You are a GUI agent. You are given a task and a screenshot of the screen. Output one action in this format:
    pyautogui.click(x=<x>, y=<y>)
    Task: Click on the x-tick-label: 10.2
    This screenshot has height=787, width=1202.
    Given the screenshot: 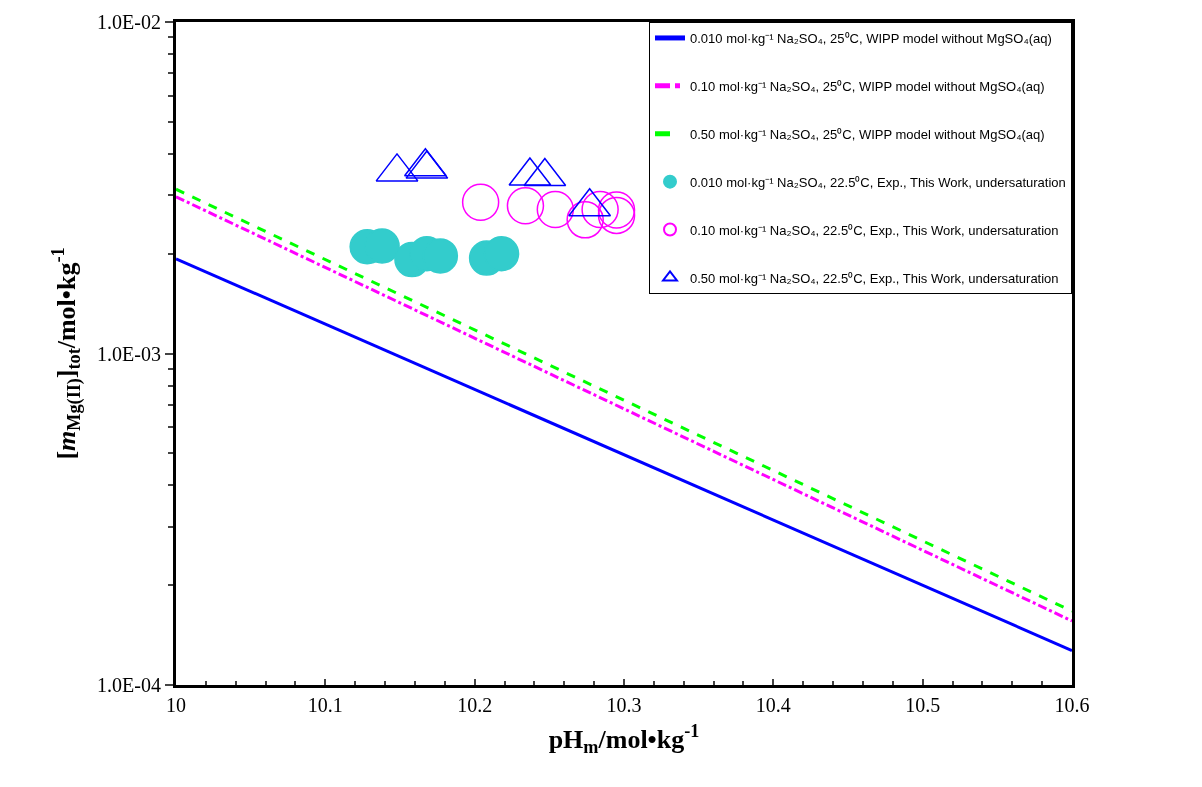 What is the action you would take?
    pyautogui.click(x=475, y=705)
    